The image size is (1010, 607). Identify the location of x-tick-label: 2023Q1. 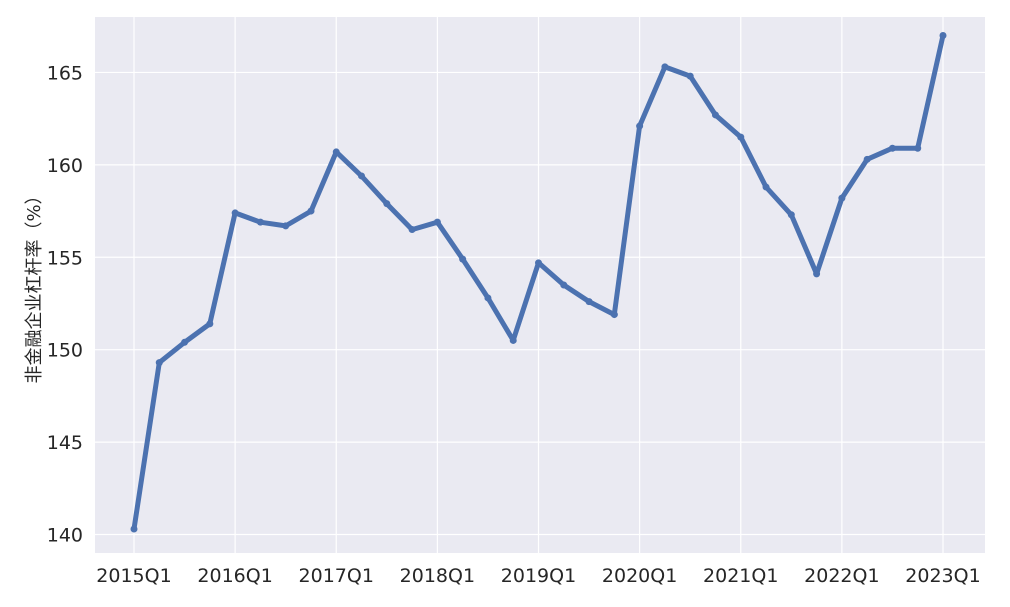
(942, 576).